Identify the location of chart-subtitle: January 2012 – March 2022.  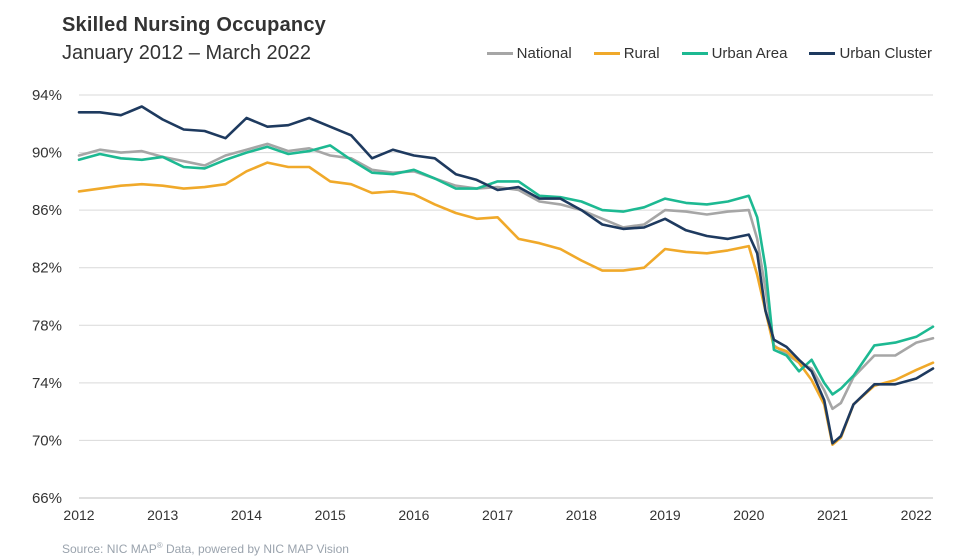
(187, 53).